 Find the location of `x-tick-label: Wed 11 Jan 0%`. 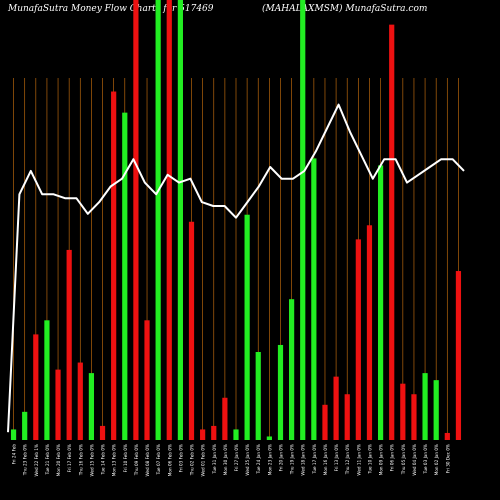

x-tick-label: Wed 11 Jan 0% is located at coordinates (358, 460).